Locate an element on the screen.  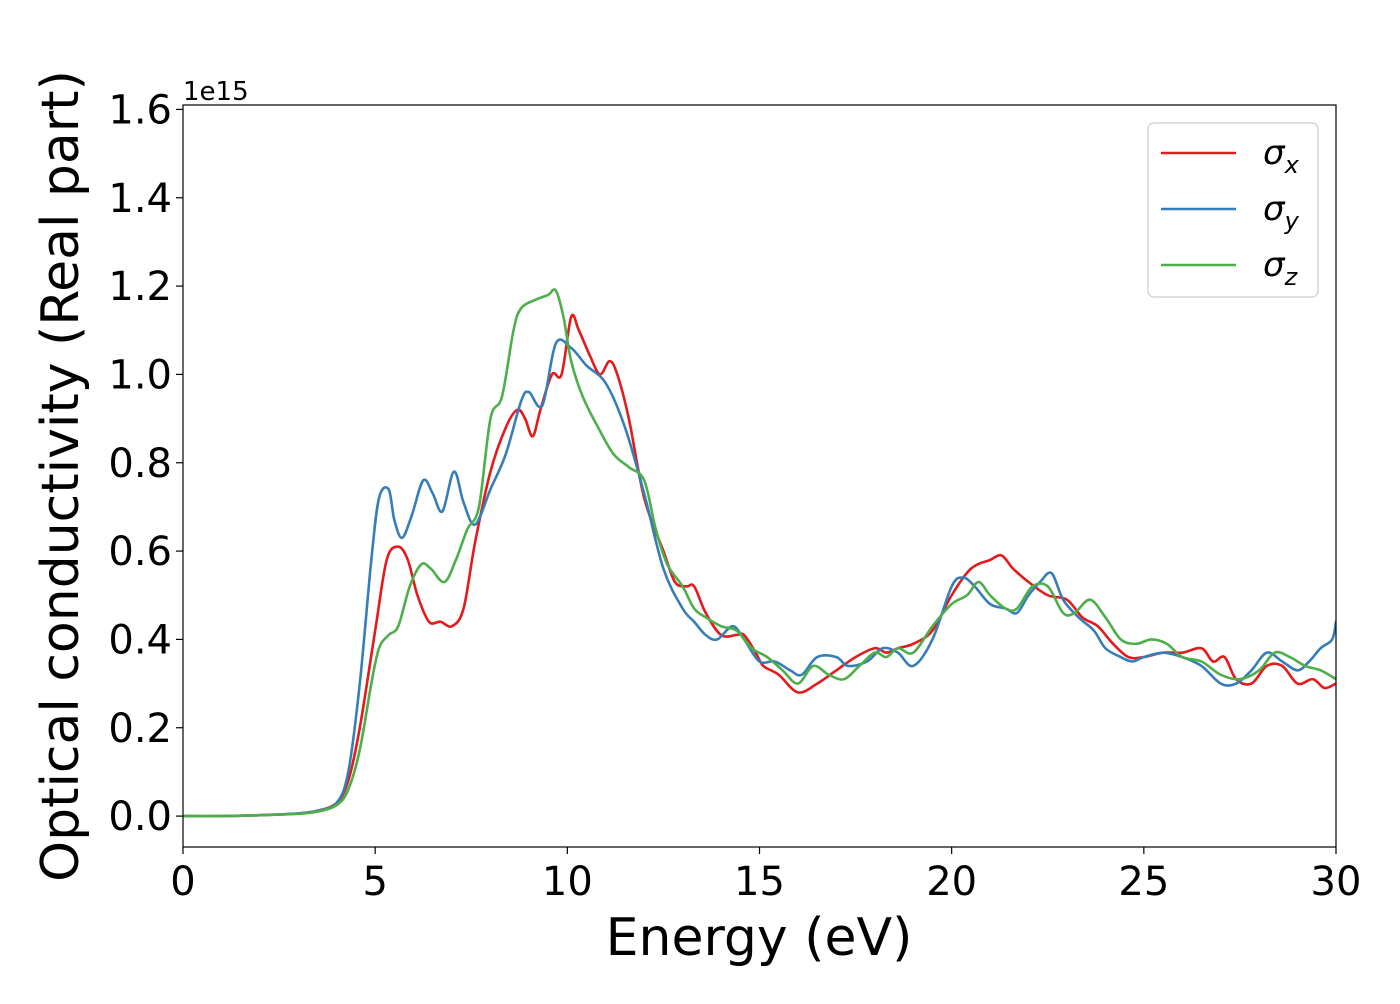
y-tick-label: 0.6 is located at coordinates (140, 552).